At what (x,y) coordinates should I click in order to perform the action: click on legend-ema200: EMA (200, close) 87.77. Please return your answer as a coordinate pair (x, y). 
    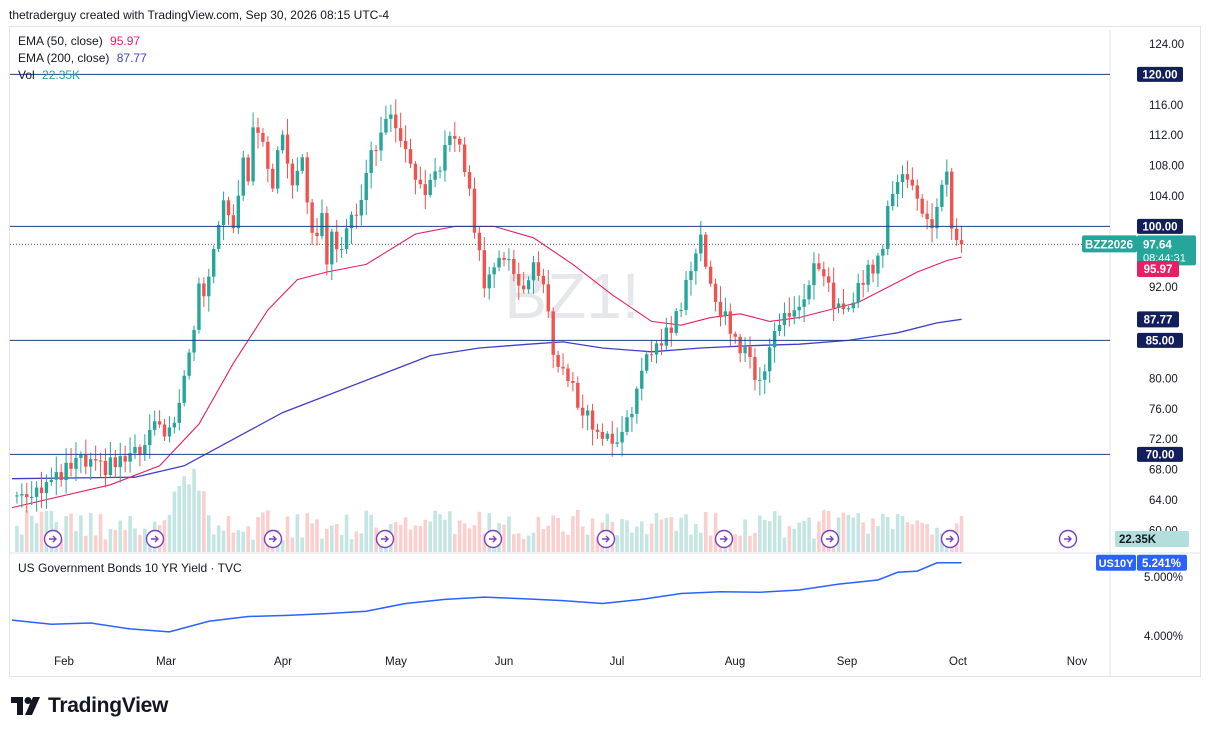
    Looking at the image, I should click on (82, 58).